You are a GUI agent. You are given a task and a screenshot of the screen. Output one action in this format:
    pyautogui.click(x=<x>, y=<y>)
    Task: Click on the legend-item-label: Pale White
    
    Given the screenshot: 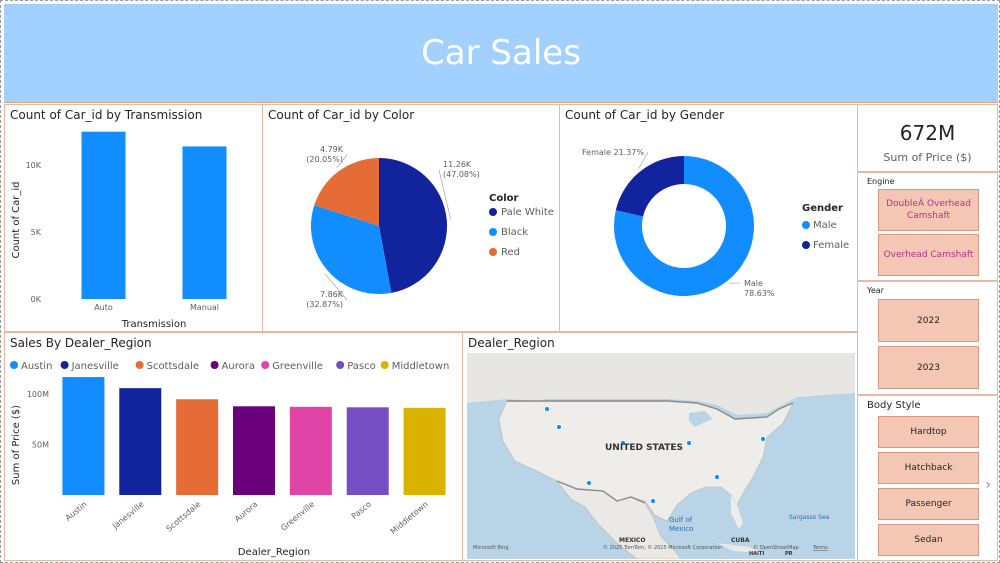 What is the action you would take?
    pyautogui.click(x=527, y=212)
    